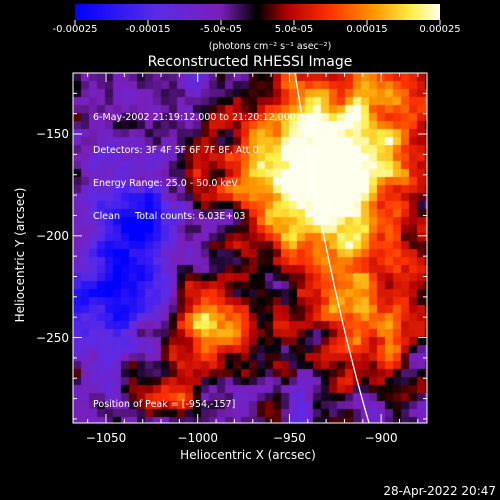 The width and height of the screenshot is (500, 500). What do you see at coordinates (248, 455) in the screenshot?
I see `x-axis-label: Heliocentric X (arcsec)` at bounding box center [248, 455].